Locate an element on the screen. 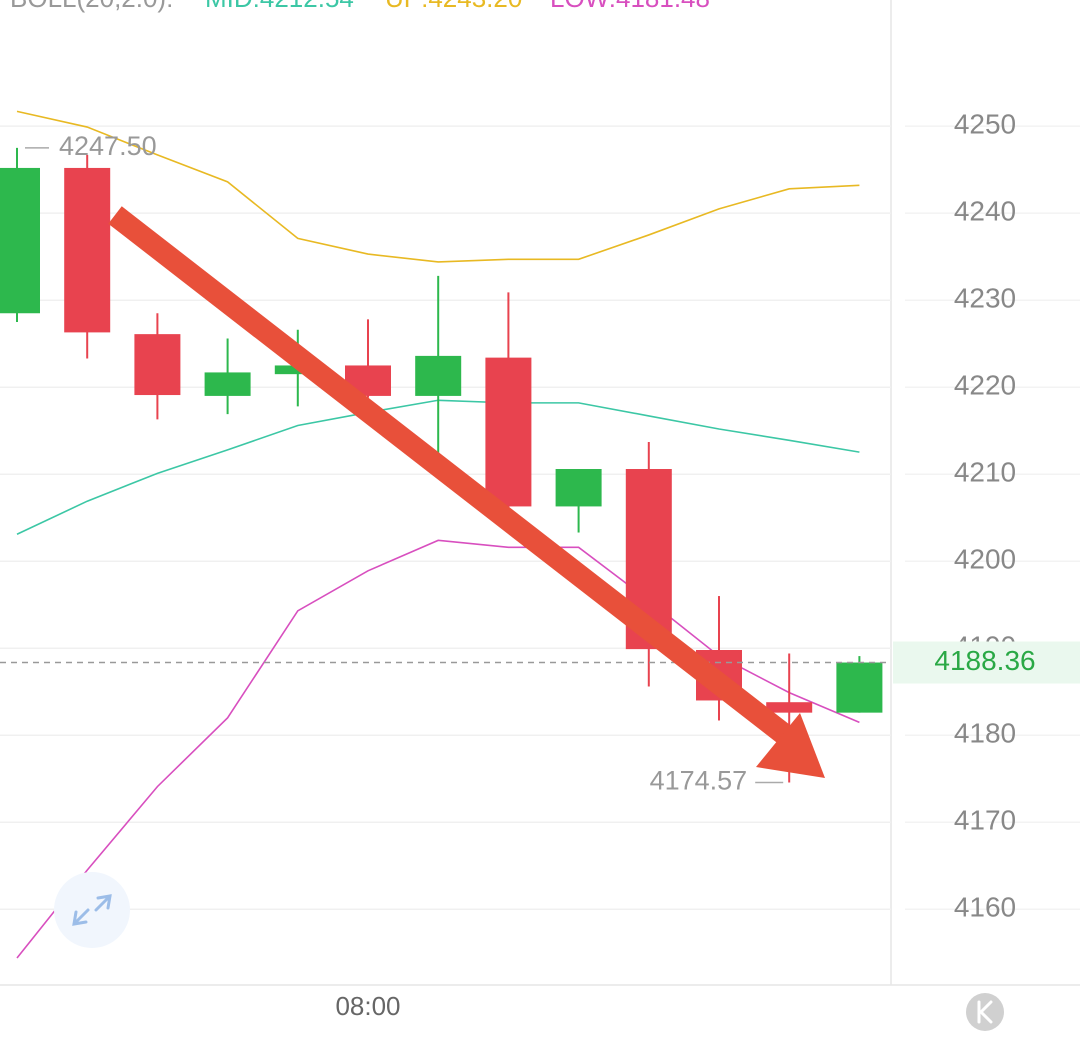 The height and width of the screenshot is (1038, 1080). k-bg is located at coordinates (985, 1012).